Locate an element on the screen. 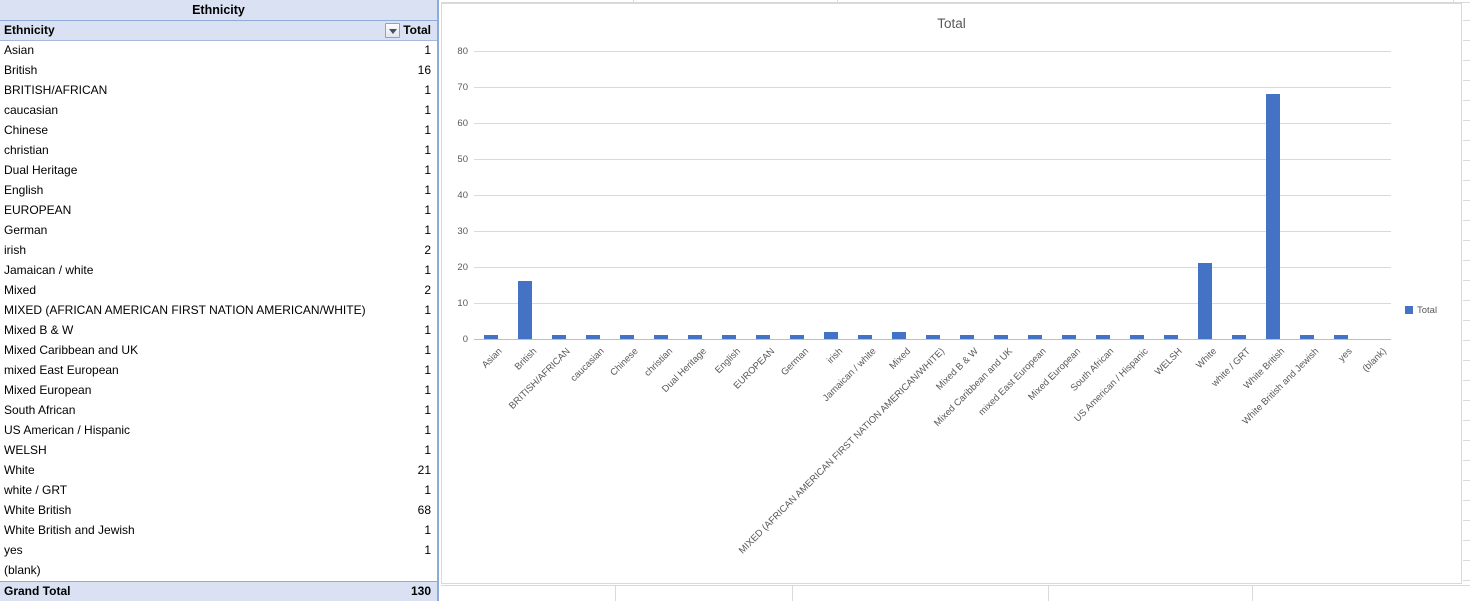  bar-chinese is located at coordinates (627, 337).